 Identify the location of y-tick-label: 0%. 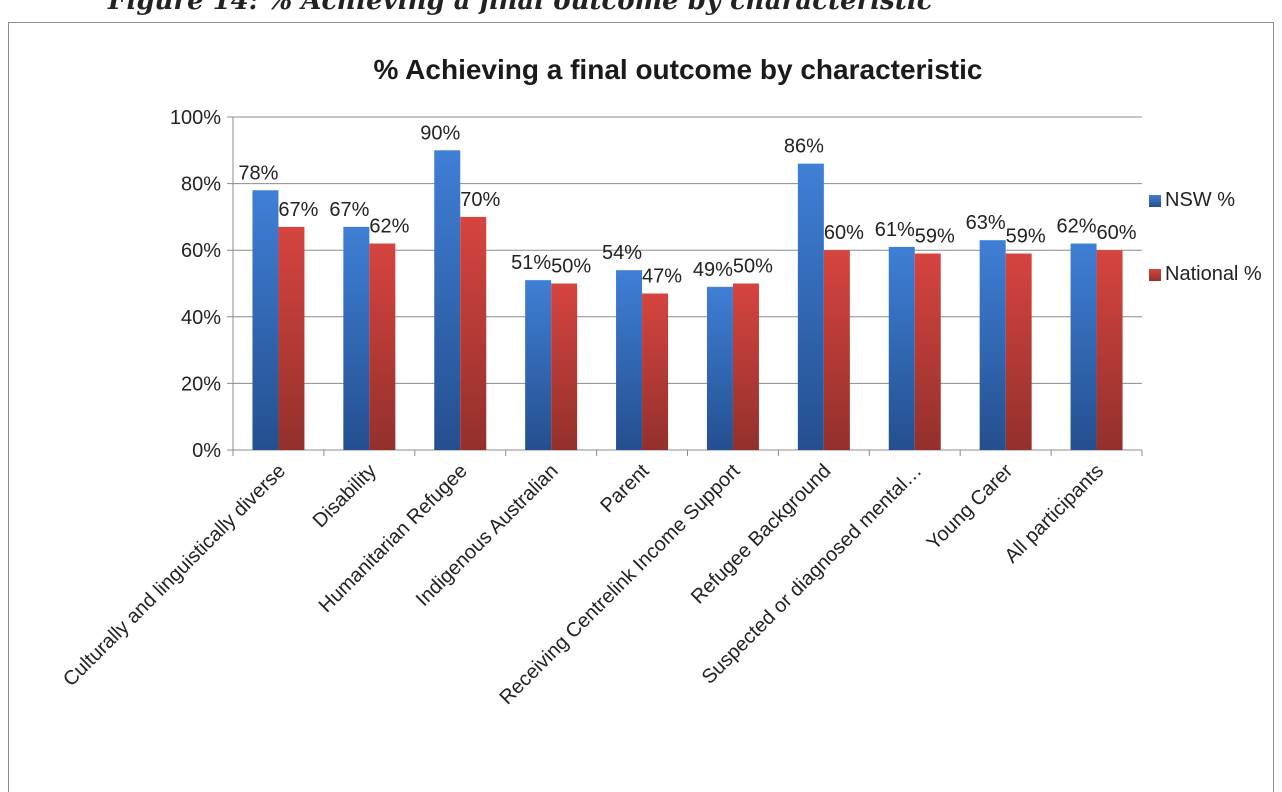
(206, 451).